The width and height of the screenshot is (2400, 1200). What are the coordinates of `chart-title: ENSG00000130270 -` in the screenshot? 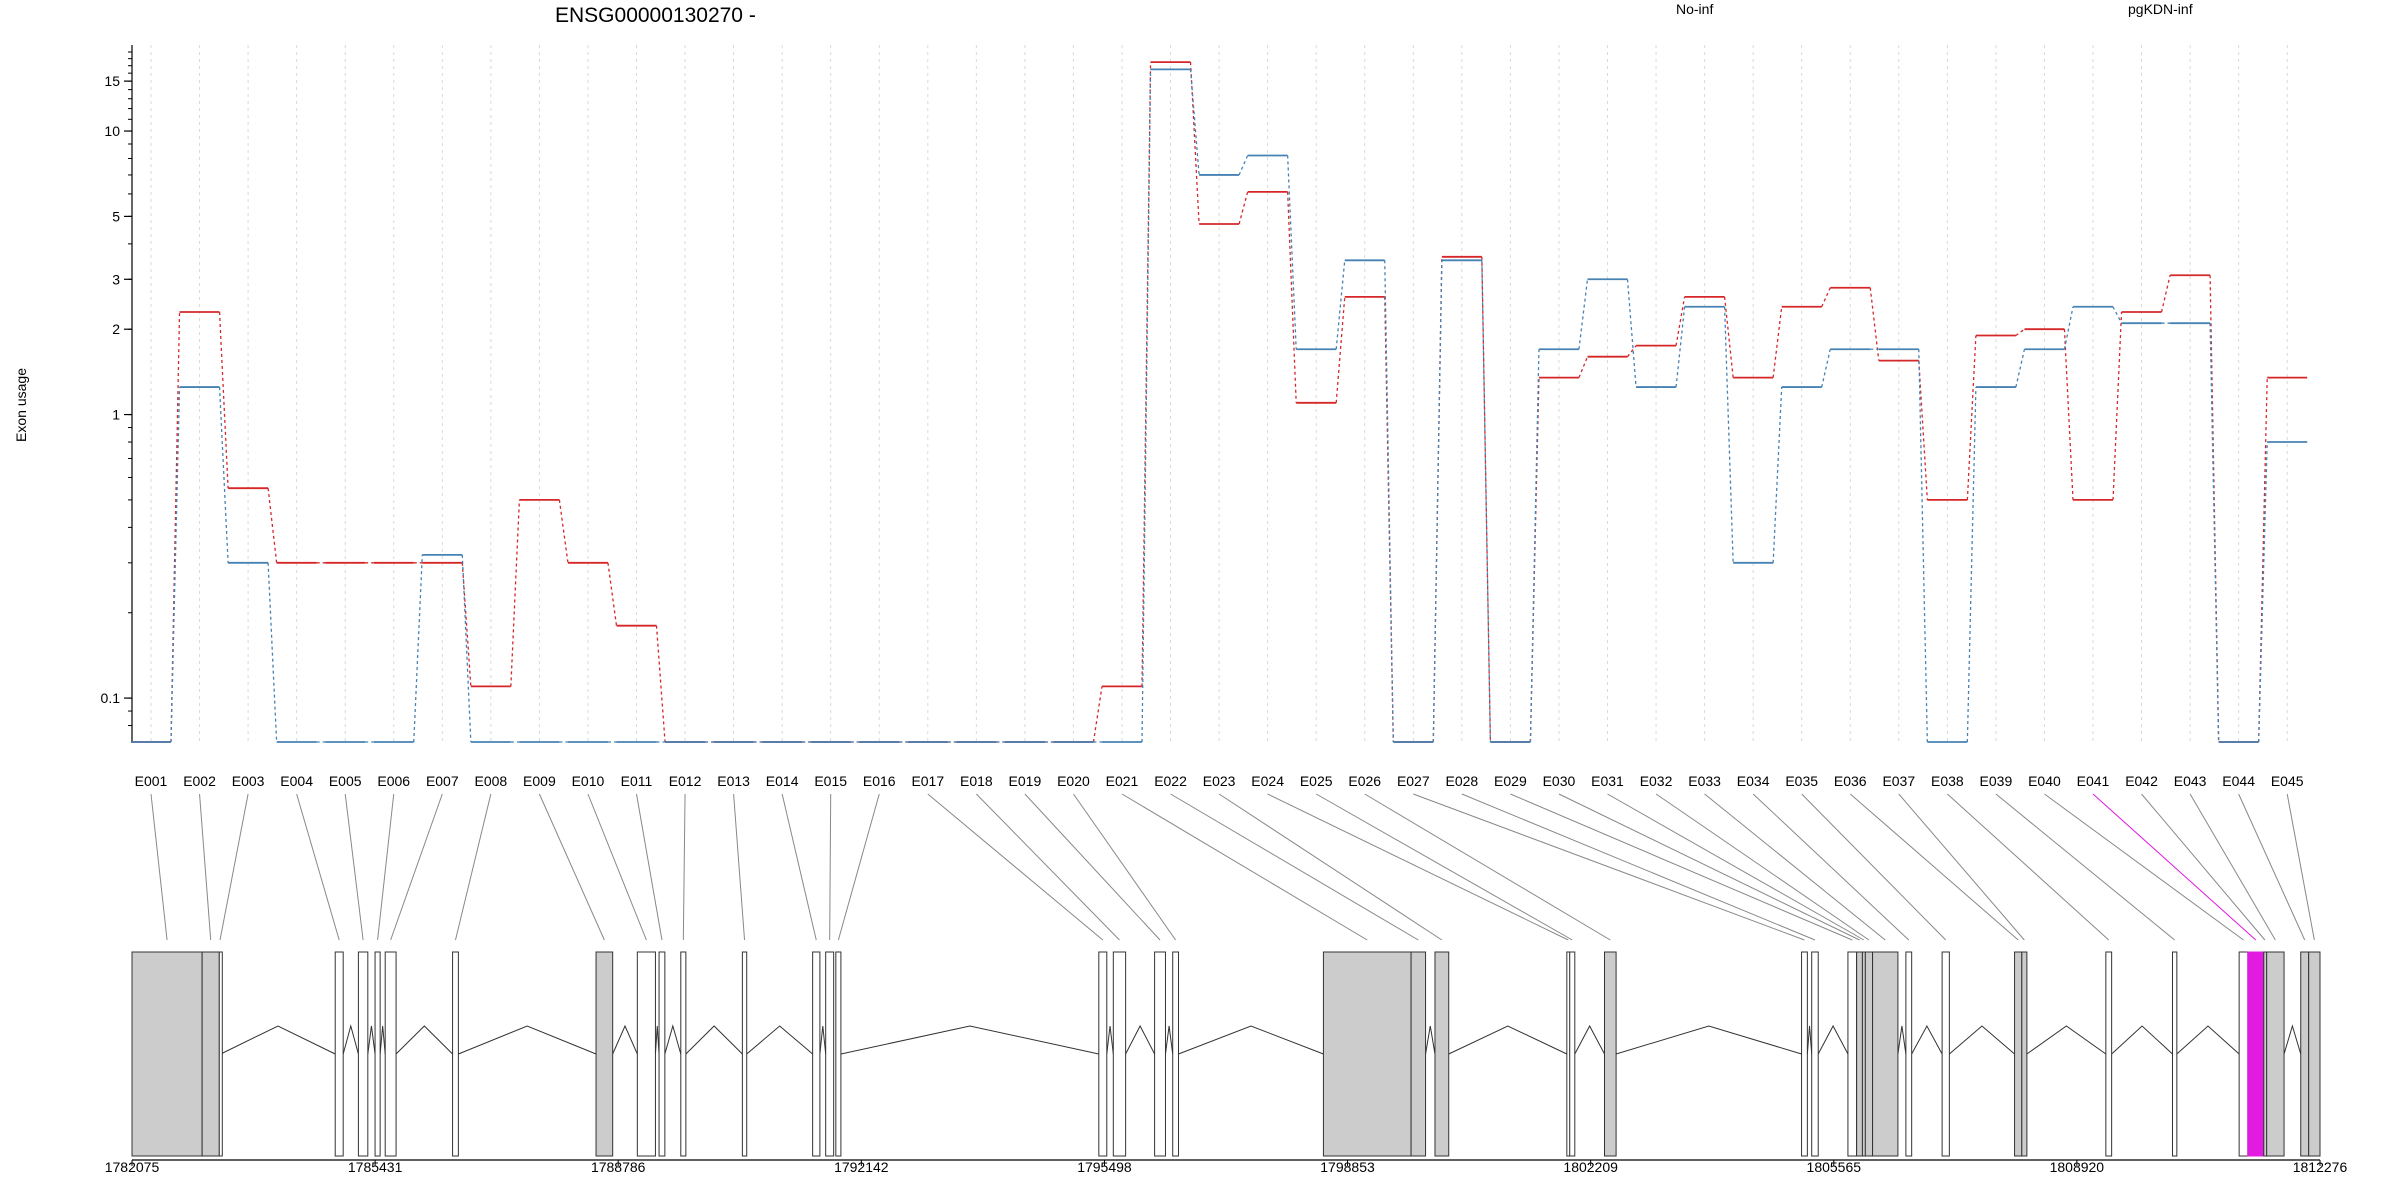 It's located at (655, 15).